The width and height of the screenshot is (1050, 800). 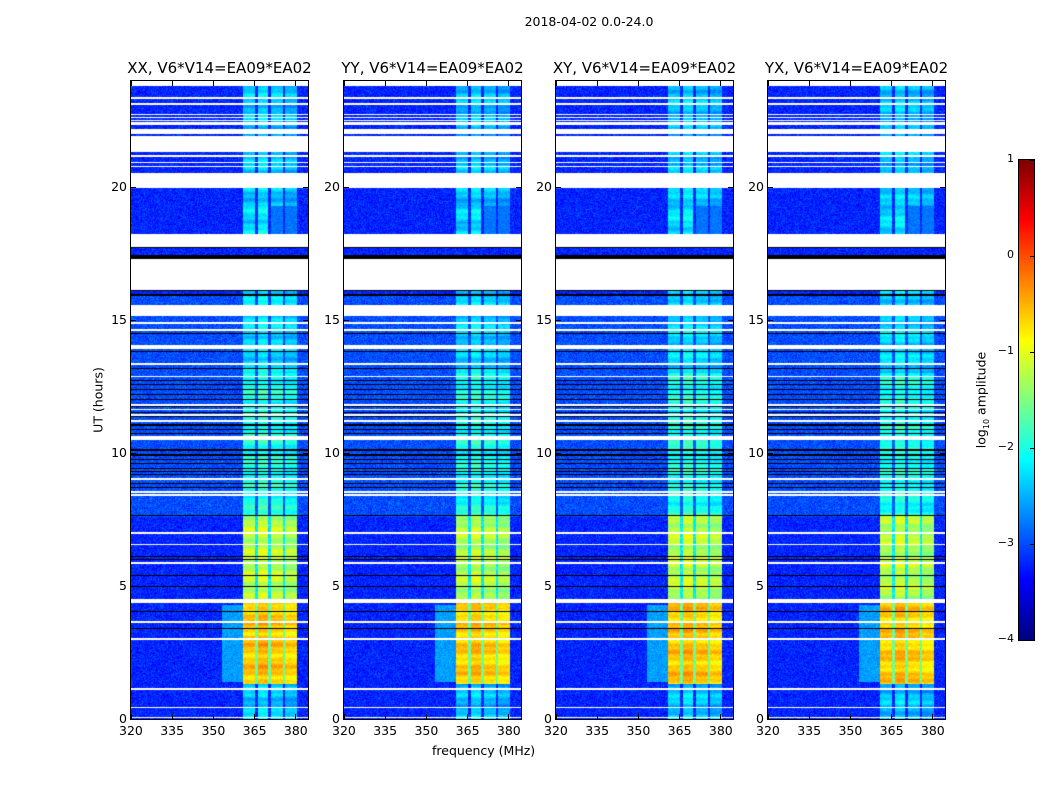 What do you see at coordinates (1010, 158) in the screenshot?
I see `colorbar-tick-label: 1` at bounding box center [1010, 158].